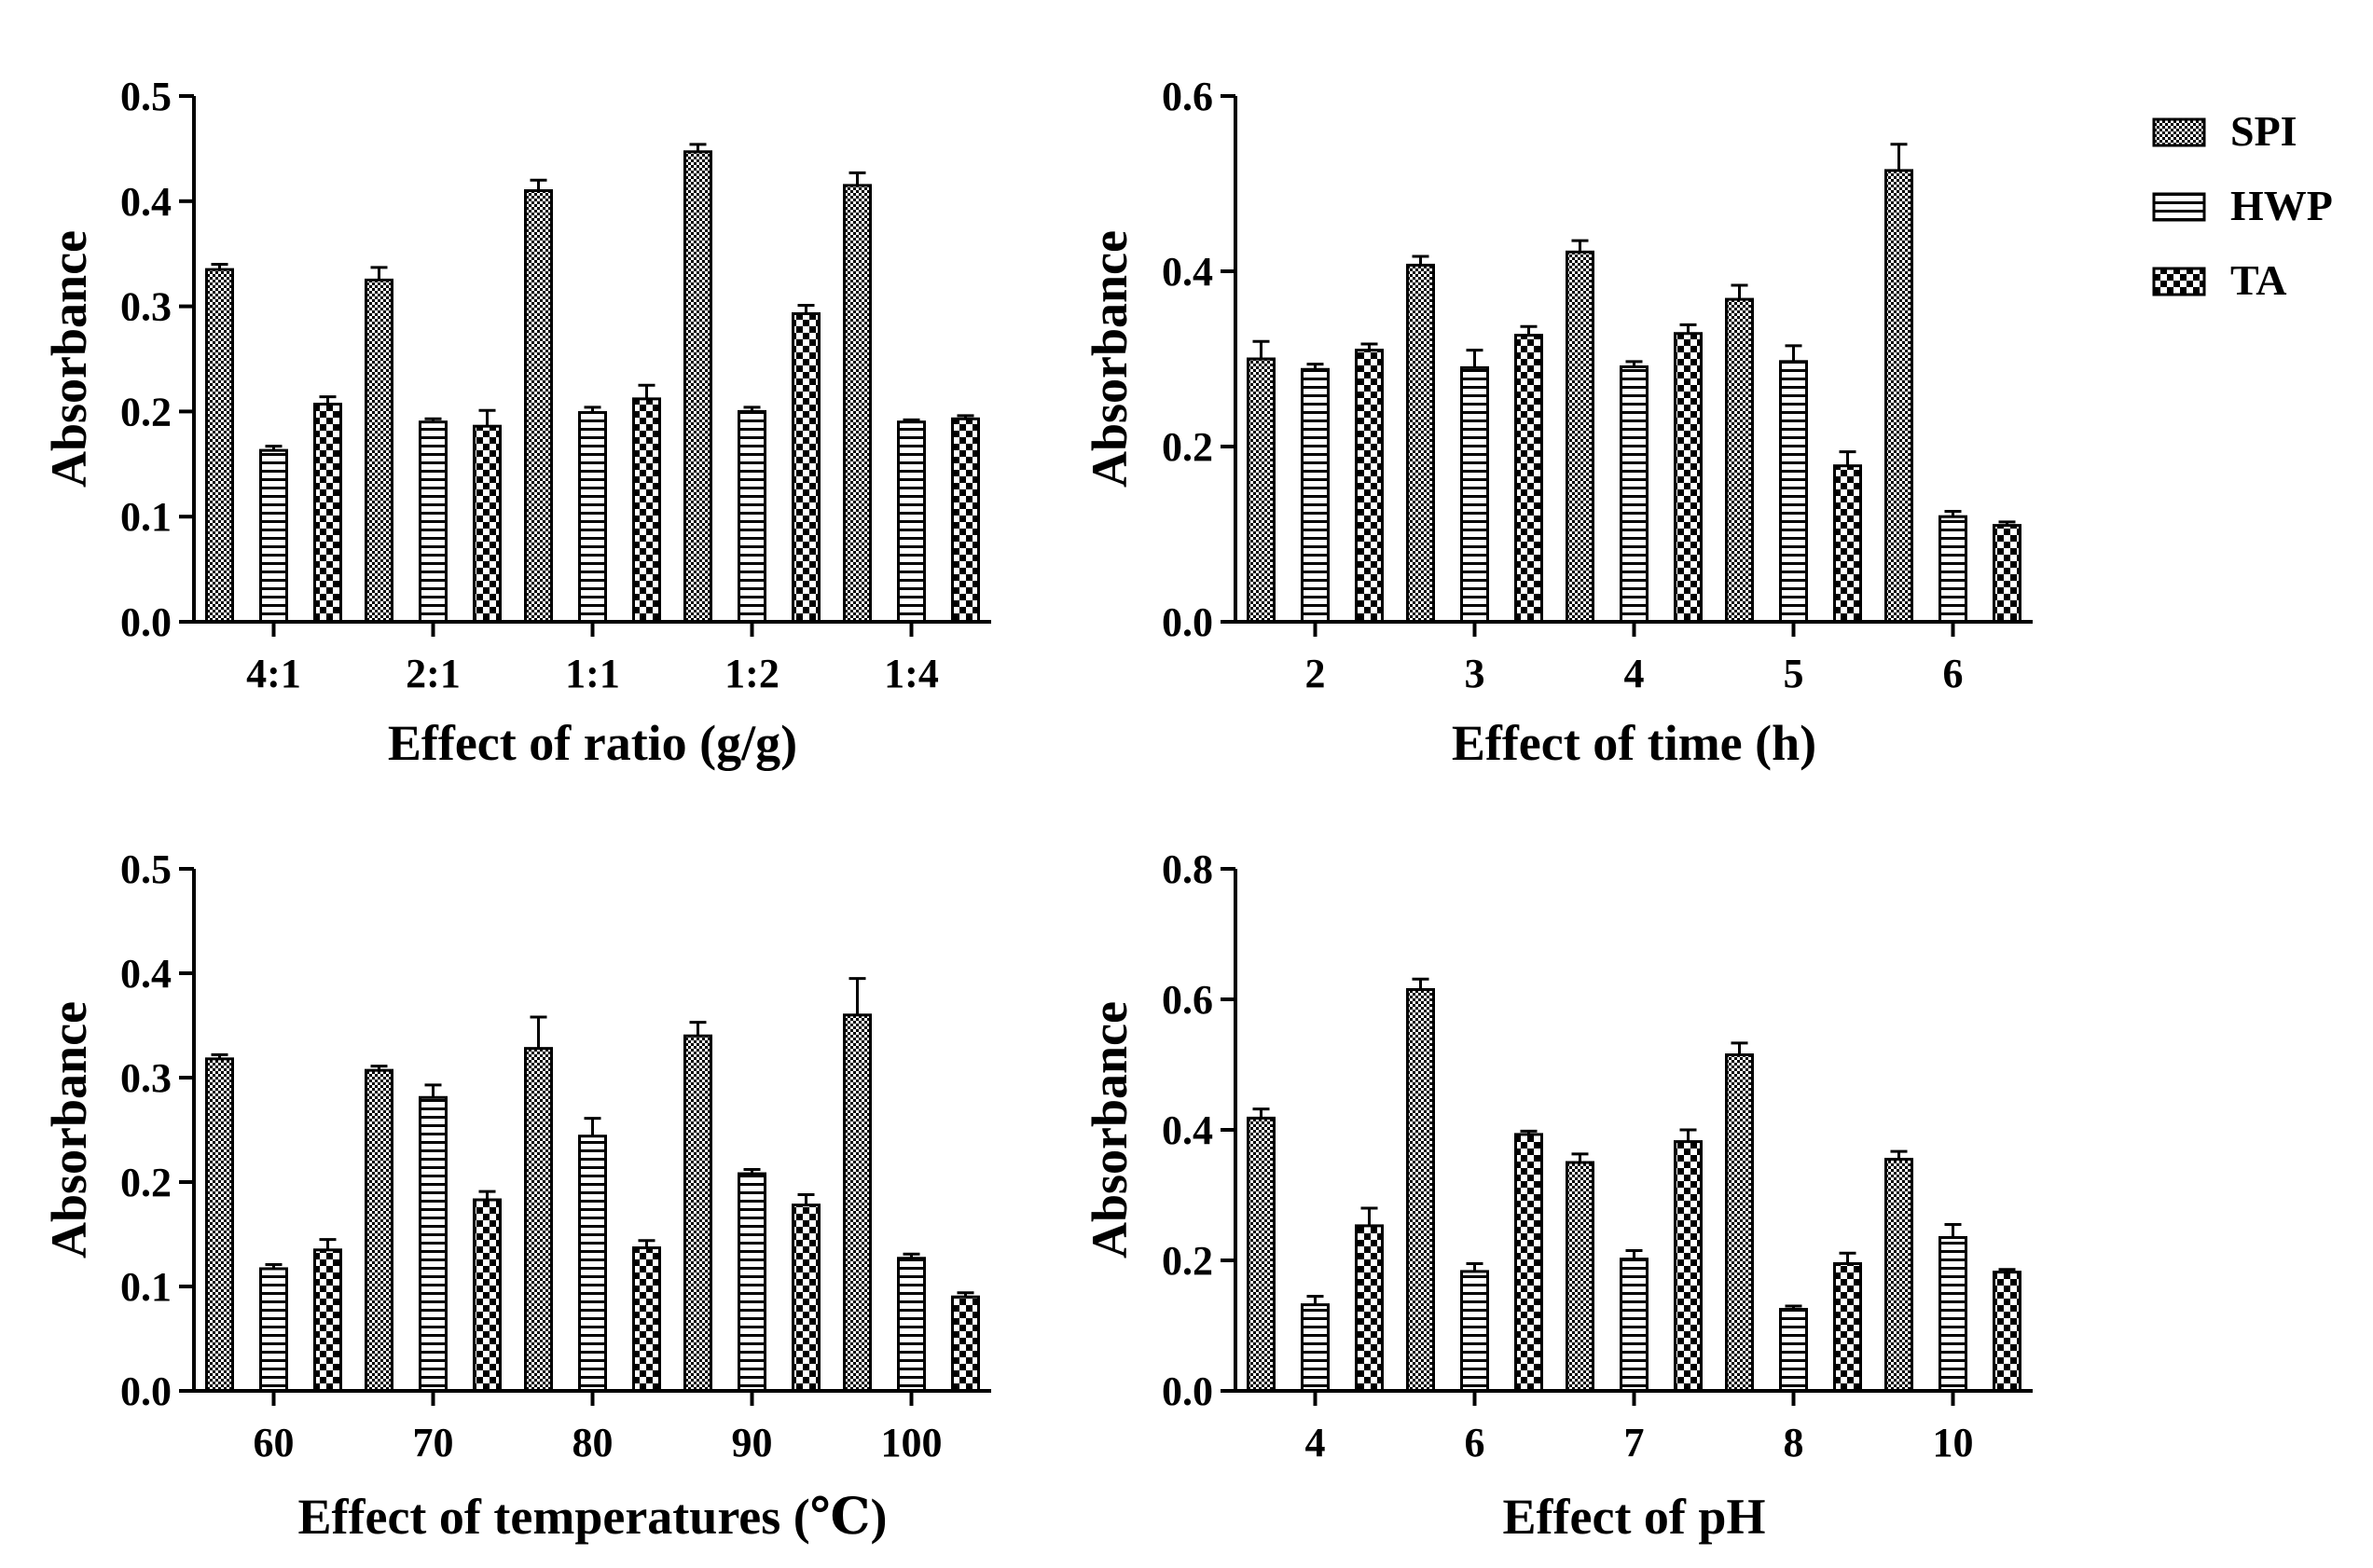  I want to click on x-tick-label: 70, so click(434, 1442).